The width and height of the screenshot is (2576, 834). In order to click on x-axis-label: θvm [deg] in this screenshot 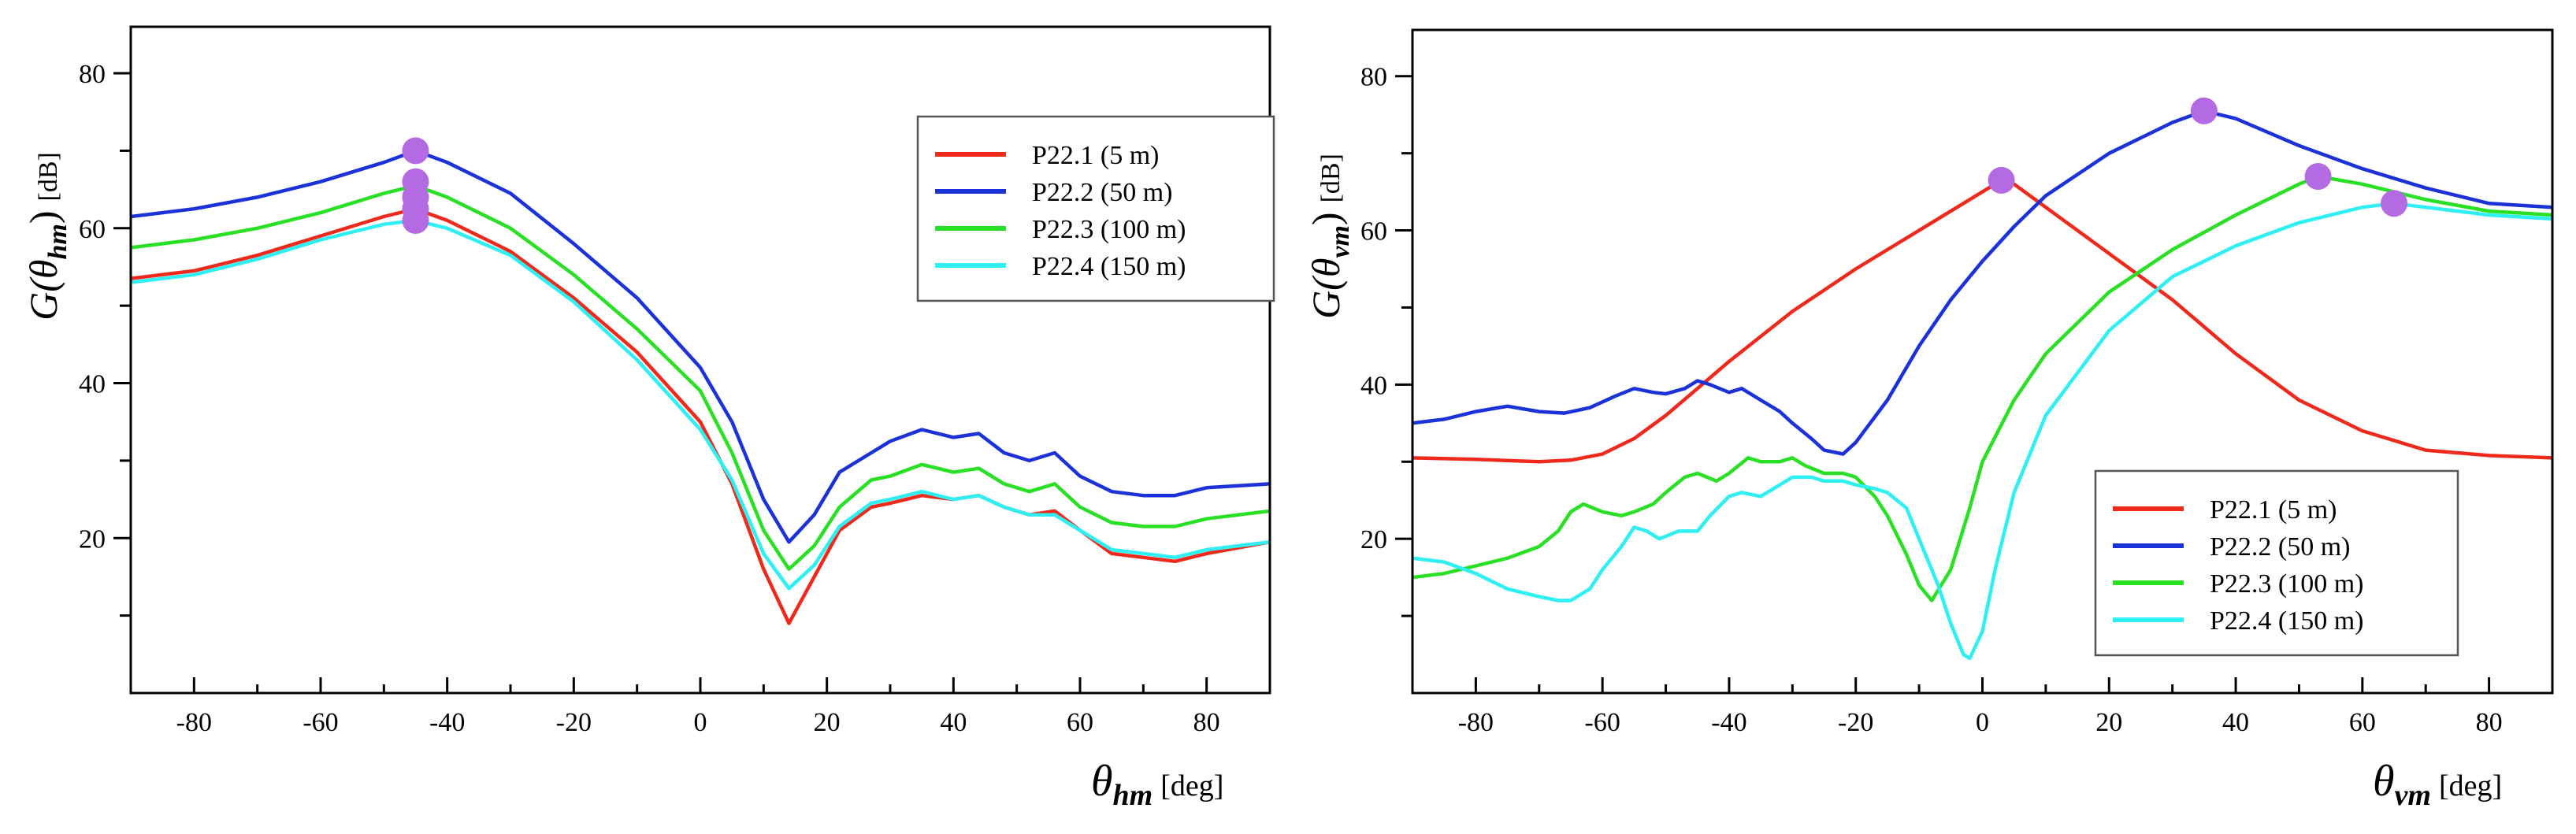, I will do `click(2437, 784)`.